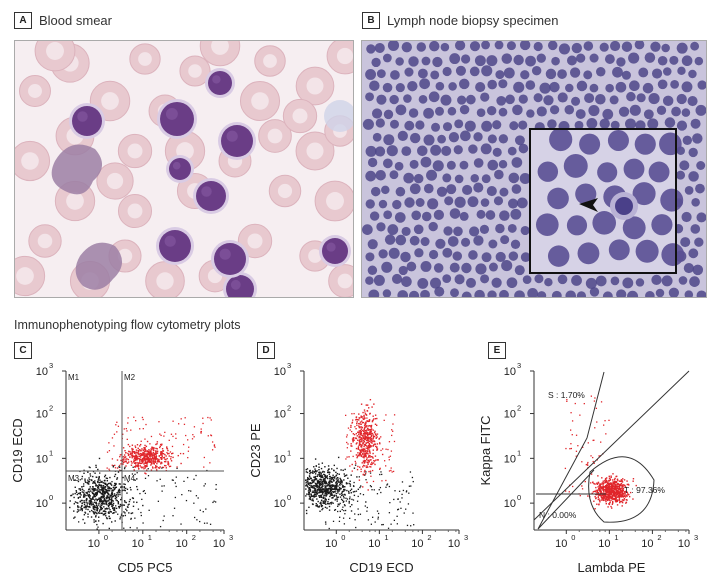 The image size is (720, 584). What do you see at coordinates (519, 452) in the screenshot?
I see `y-tick-exponent: 1` at bounding box center [519, 452].